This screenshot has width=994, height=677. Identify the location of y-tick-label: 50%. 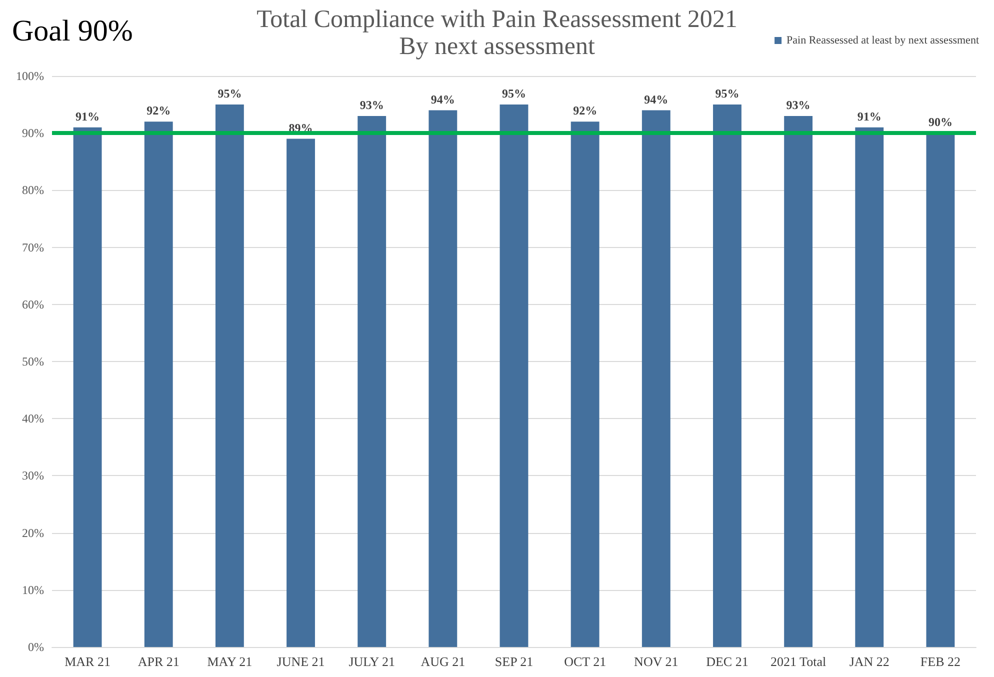
(33, 361).